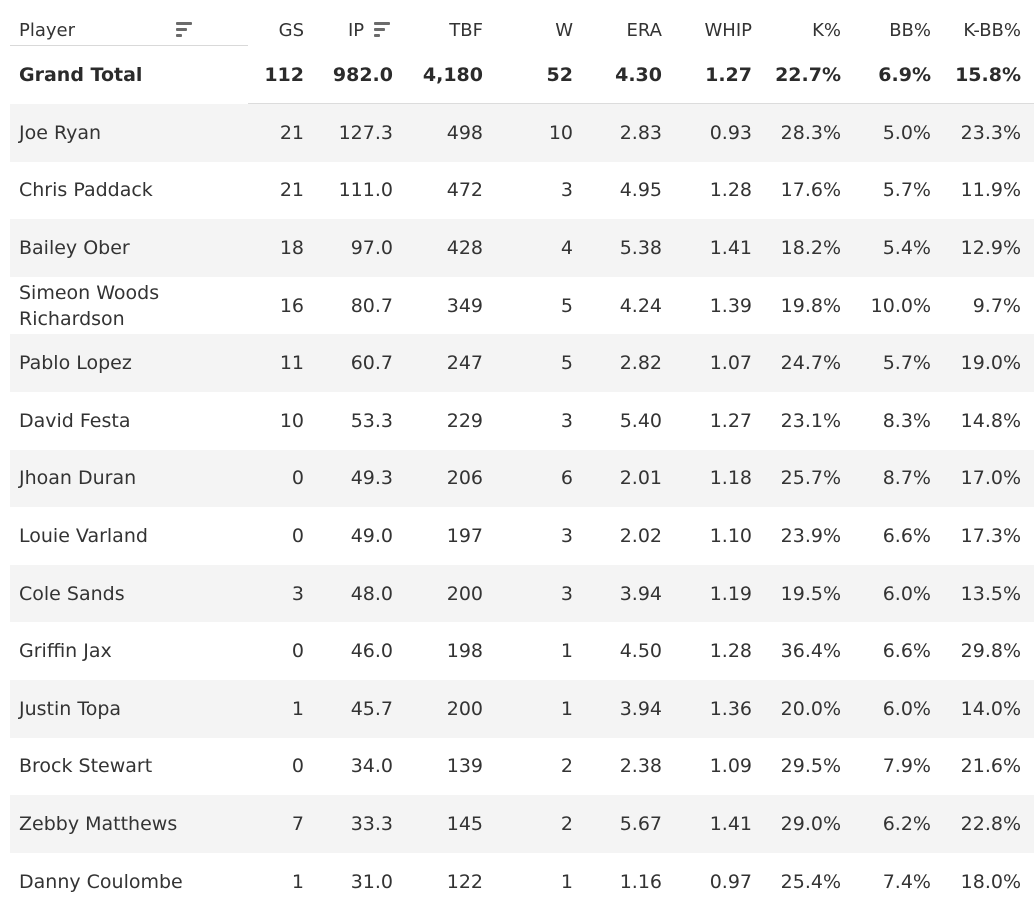 The height and width of the screenshot is (912, 1034). What do you see at coordinates (990, 535) in the screenshot?
I see `cell-k-bb-pct: 17.3%` at bounding box center [990, 535].